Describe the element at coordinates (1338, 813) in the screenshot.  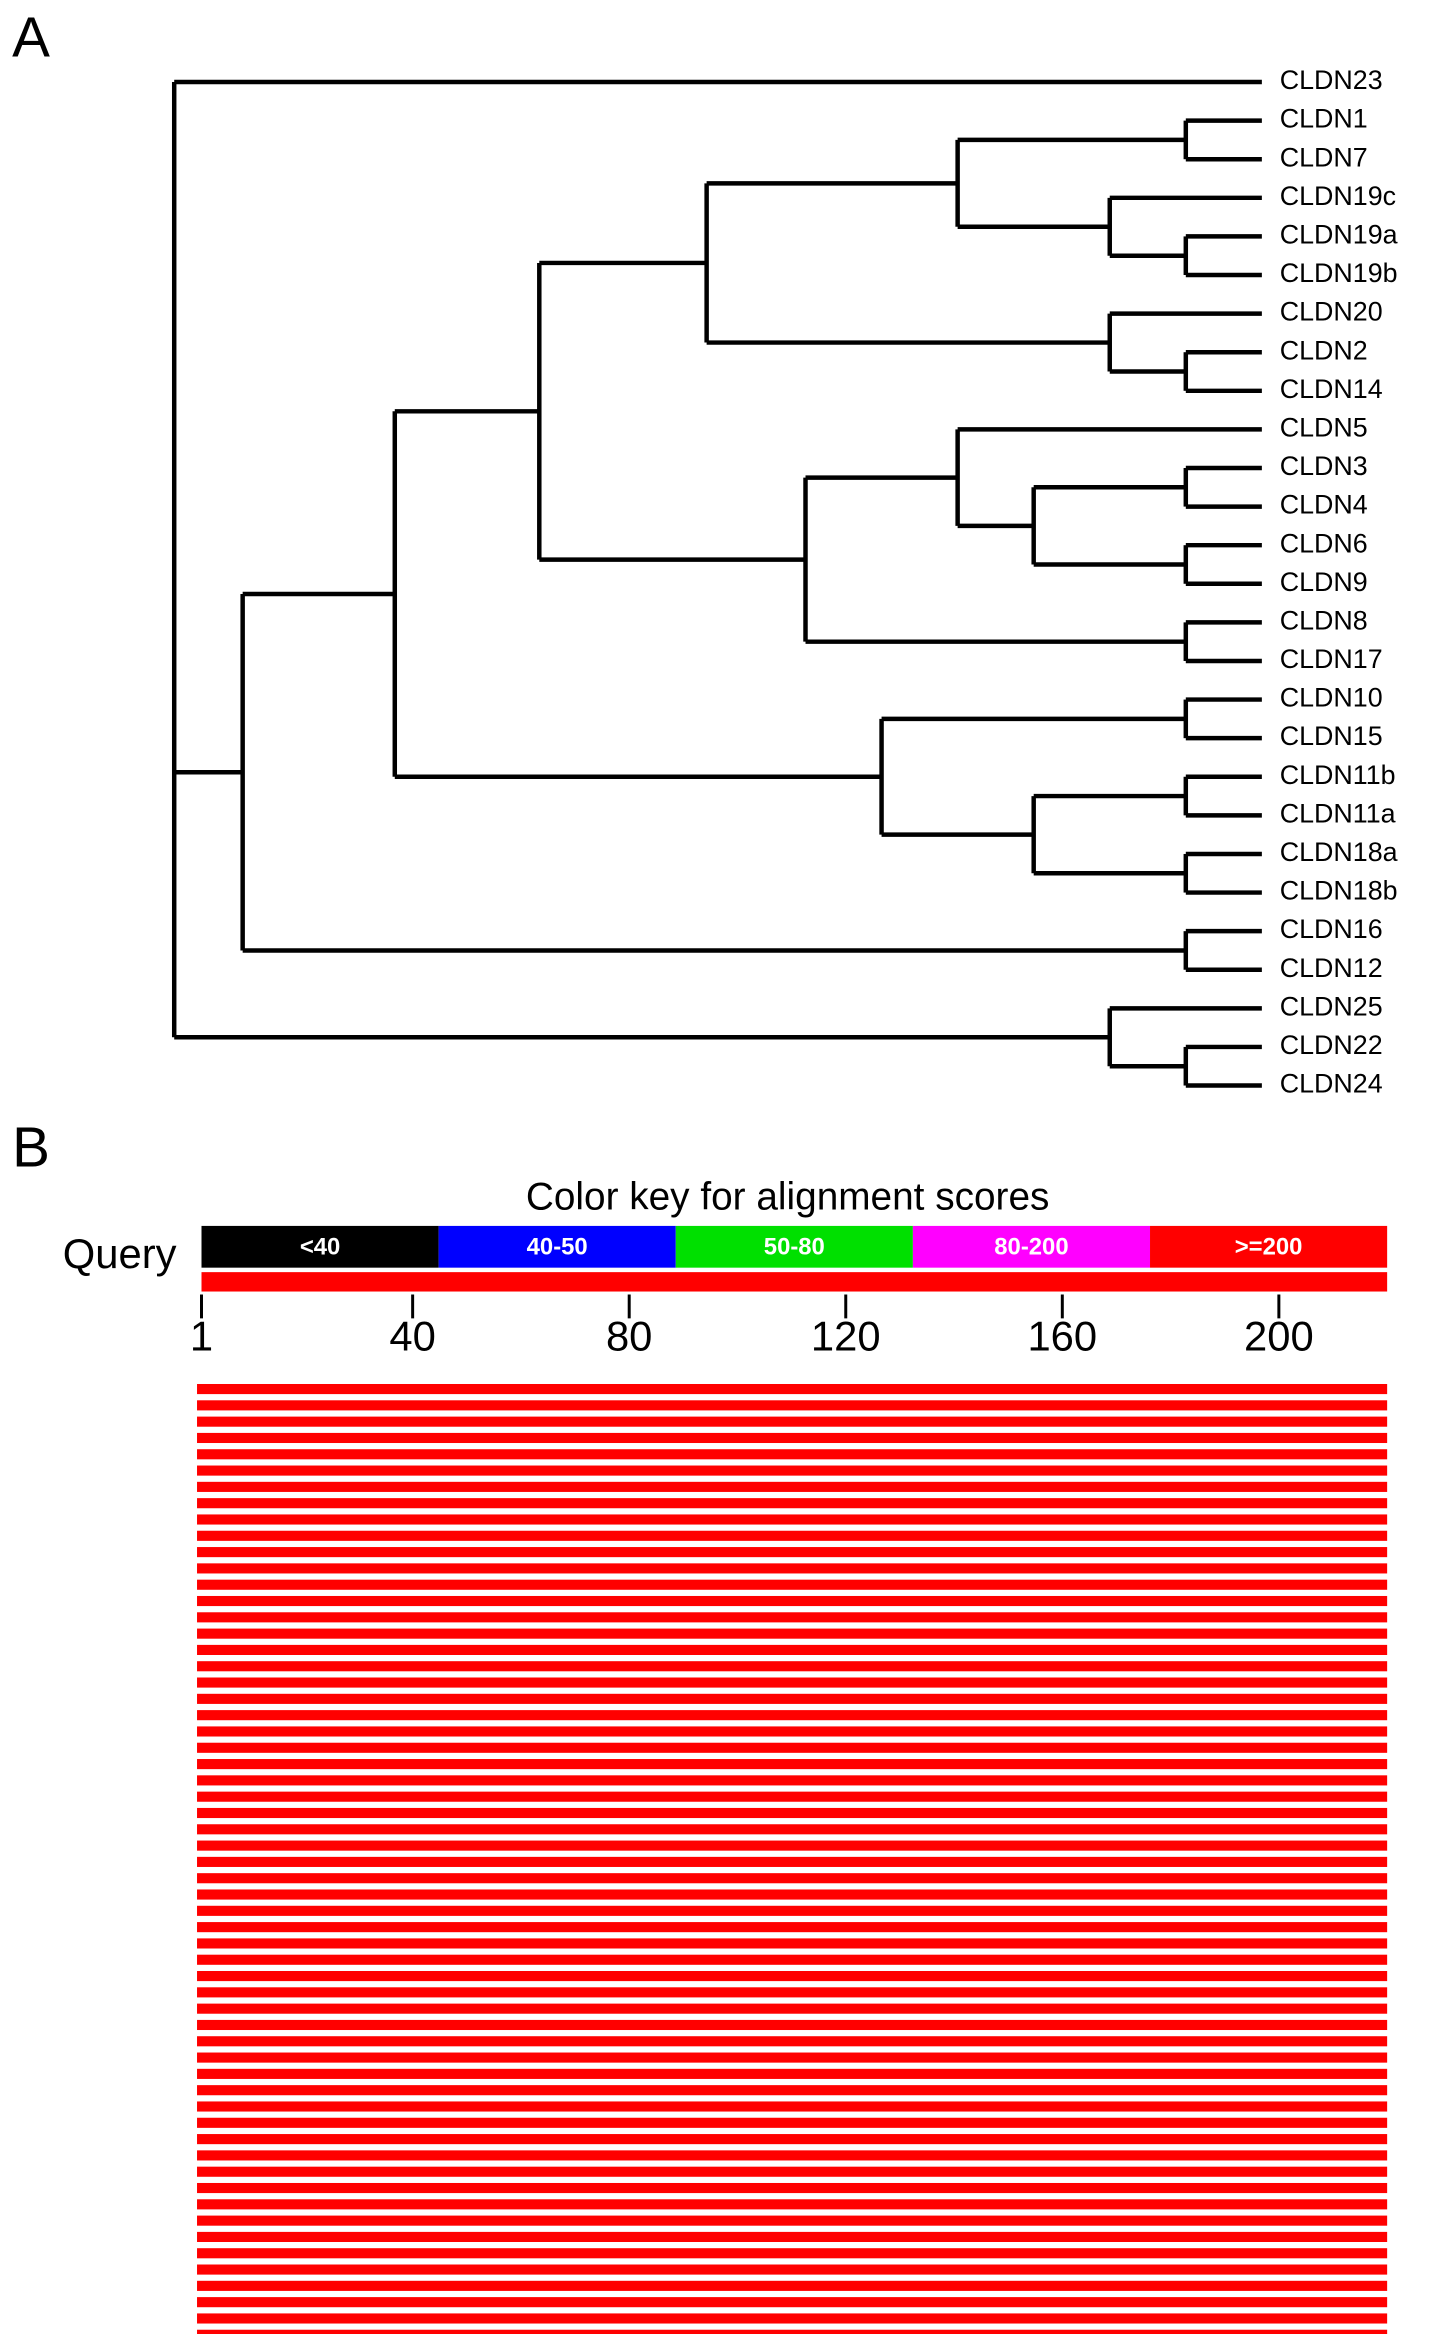
I see `leaf-label: CLDN11a` at that location.